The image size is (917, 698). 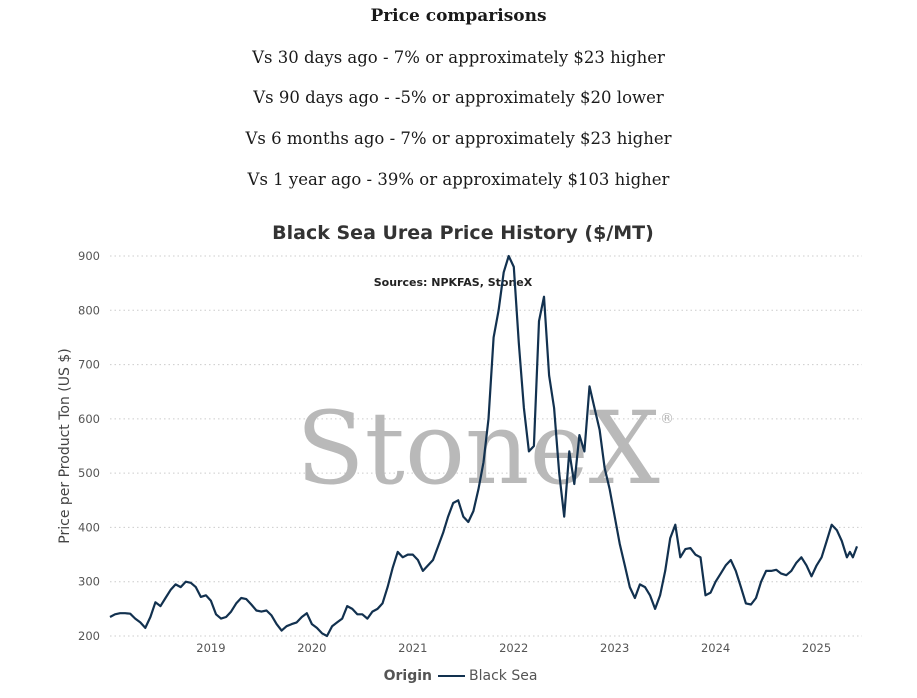 I want to click on y-tick-label-700: 700, so click(x=89, y=365).